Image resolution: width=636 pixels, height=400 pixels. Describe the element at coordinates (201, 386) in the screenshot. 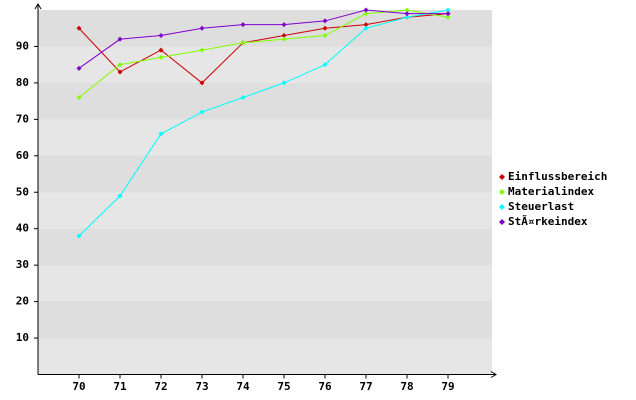

I see `x-tick-label: 73` at that location.